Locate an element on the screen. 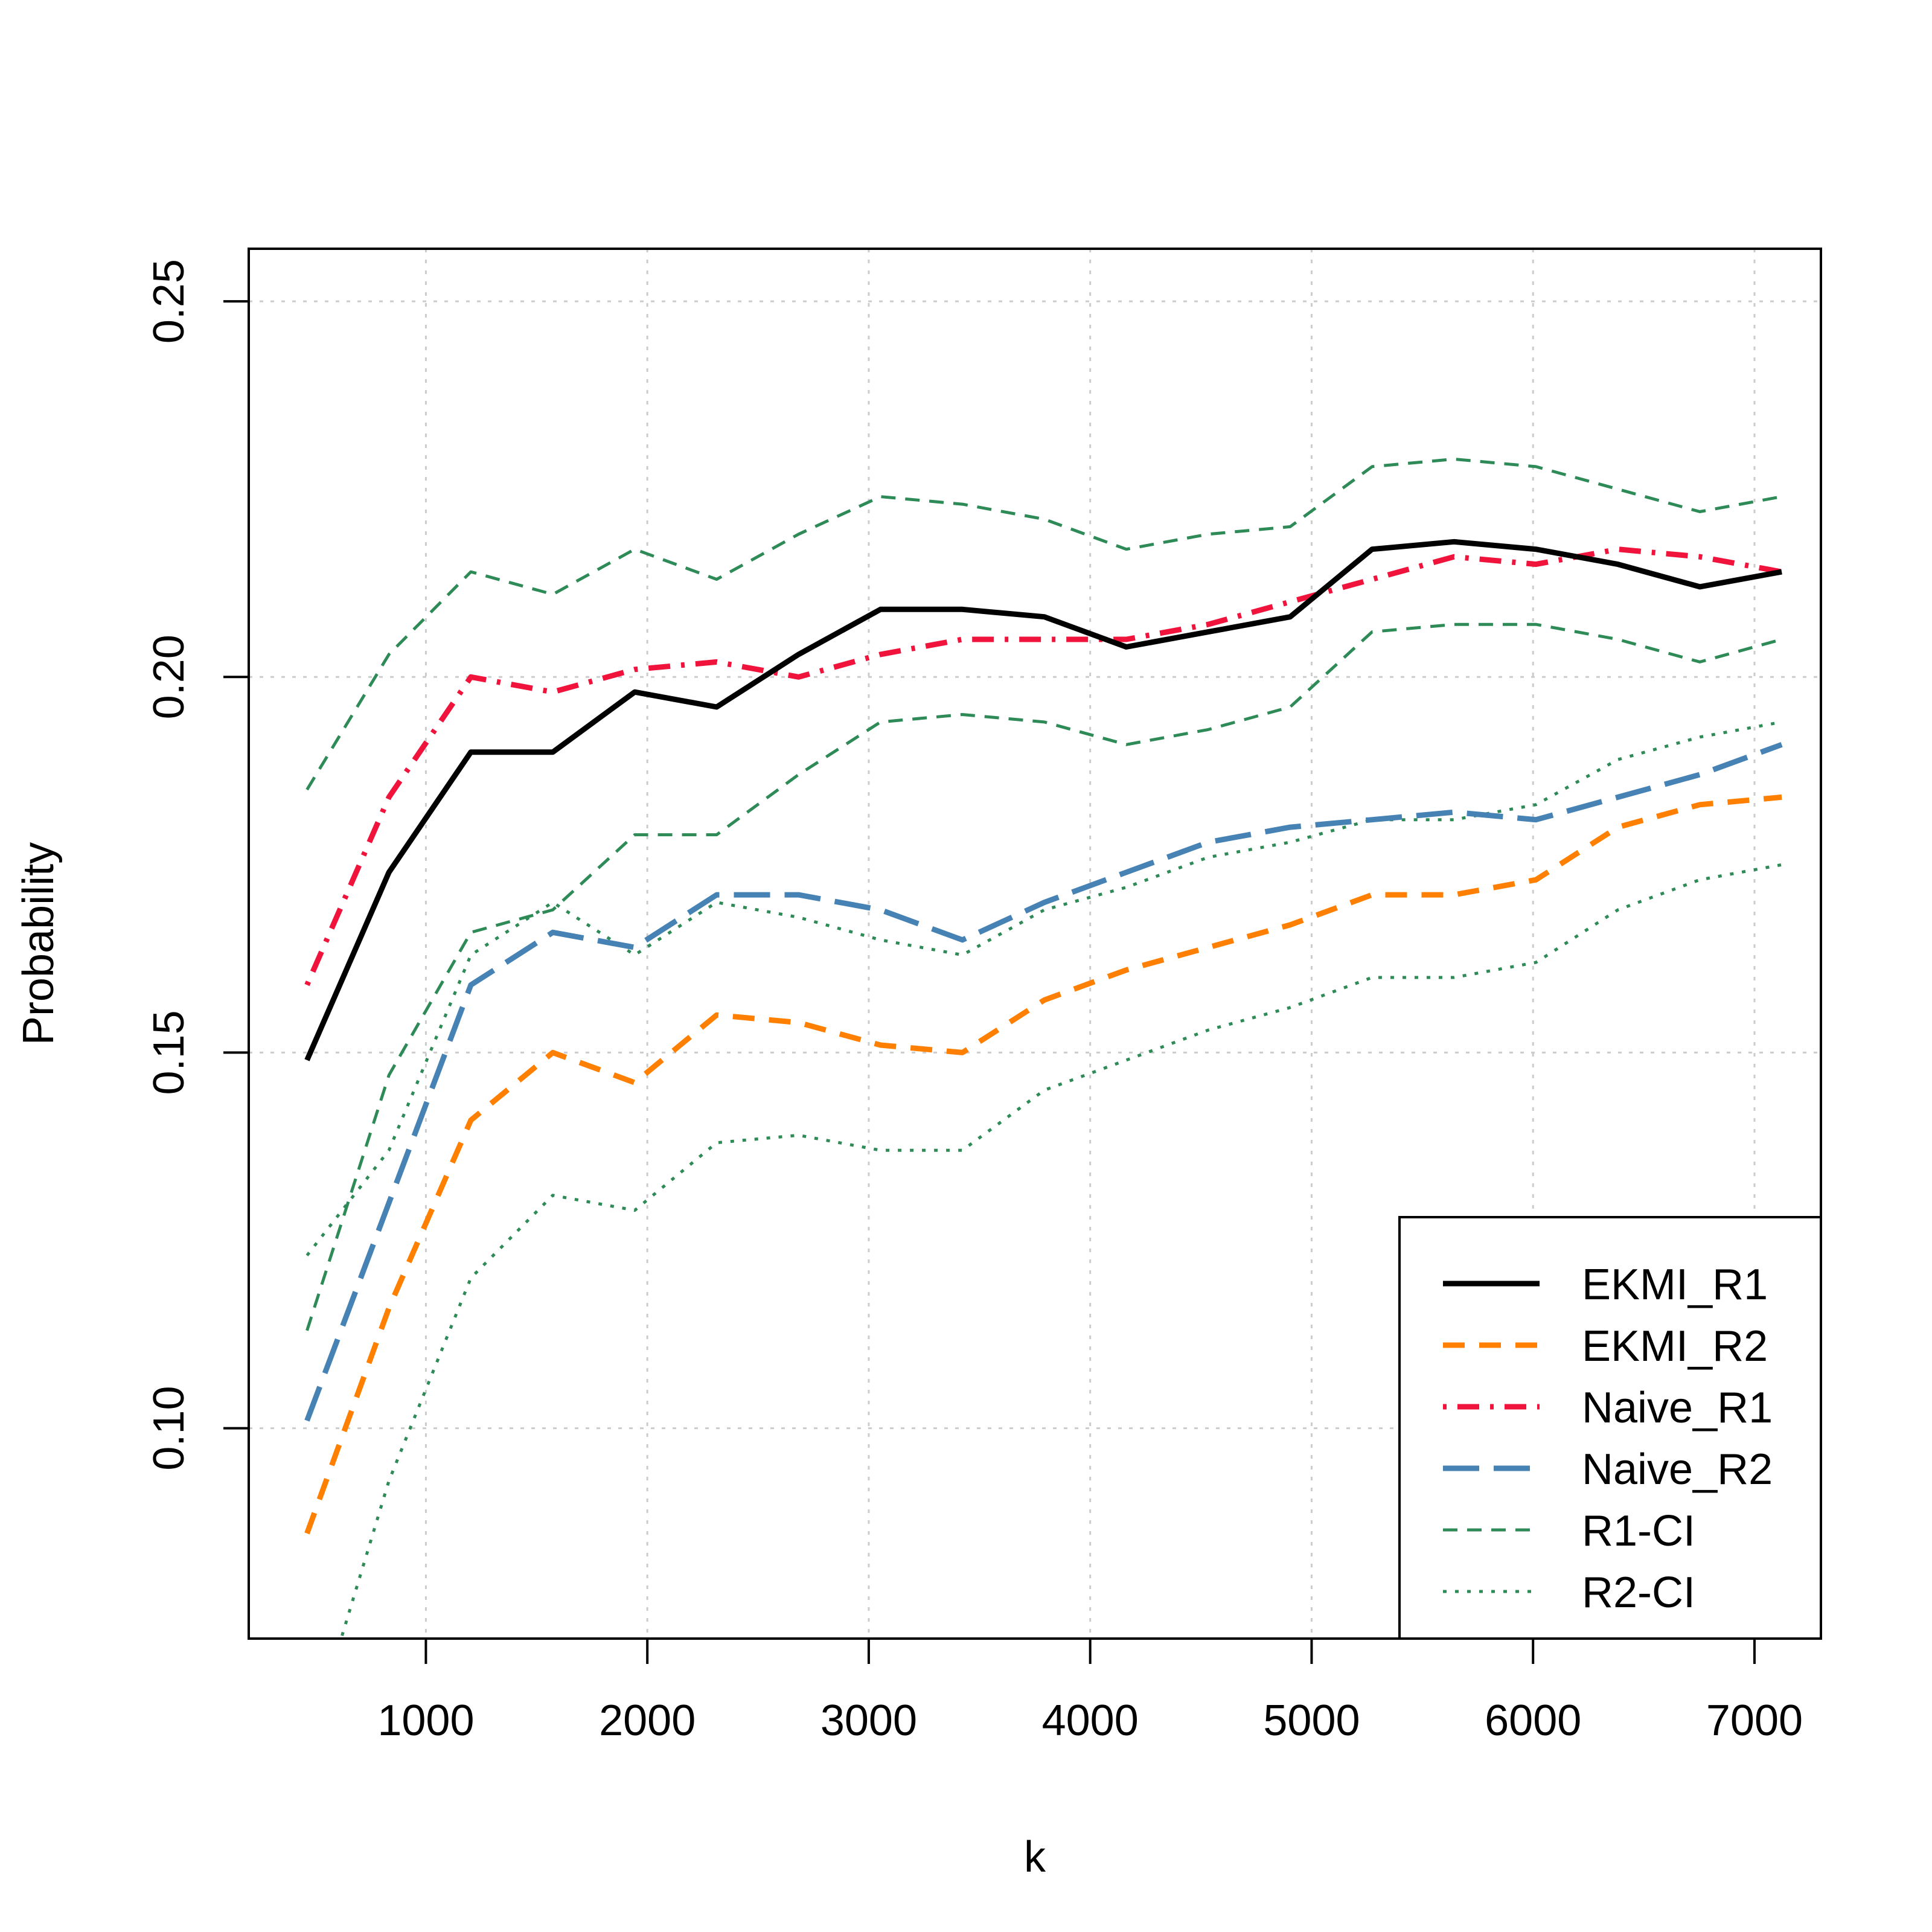 The width and height of the screenshot is (1932, 1932). x-tick-label: 7000 is located at coordinates (1755, 1721).